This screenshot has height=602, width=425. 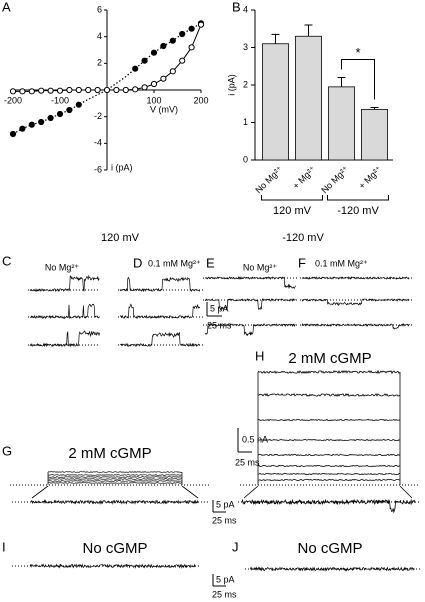 I want to click on panel-letter: I, so click(x=4, y=546).